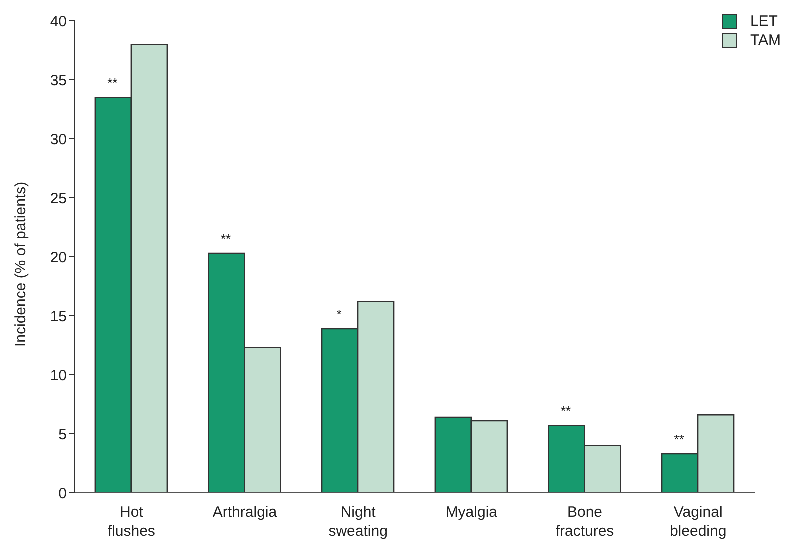 The height and width of the screenshot is (546, 785). I want to click on y-tick-label: 10, so click(58, 375).